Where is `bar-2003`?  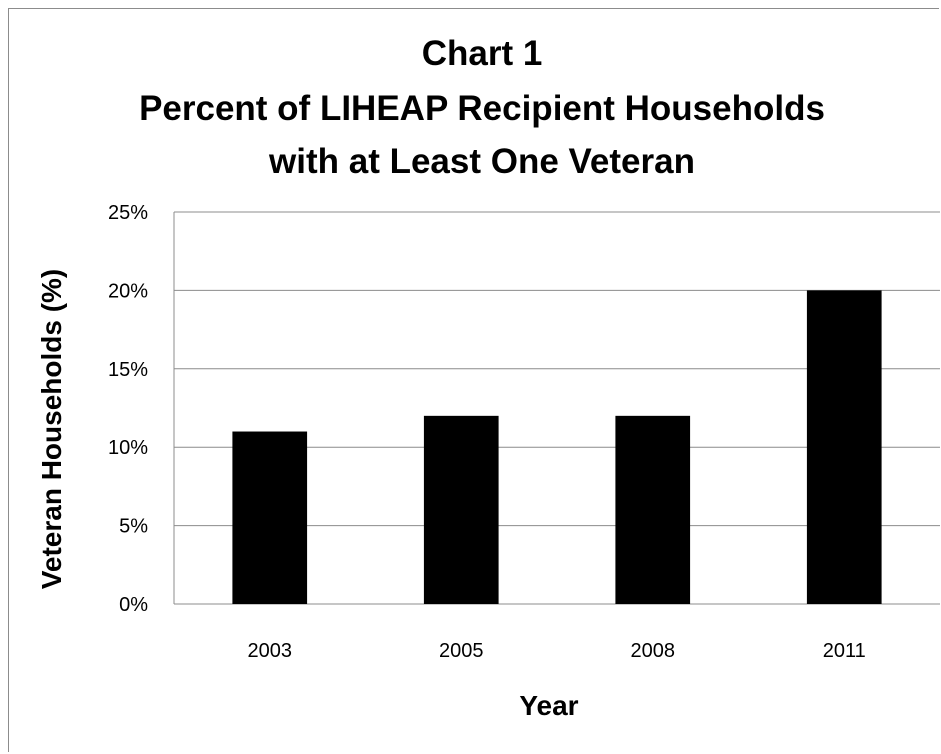
bar-2003 is located at coordinates (270, 517).